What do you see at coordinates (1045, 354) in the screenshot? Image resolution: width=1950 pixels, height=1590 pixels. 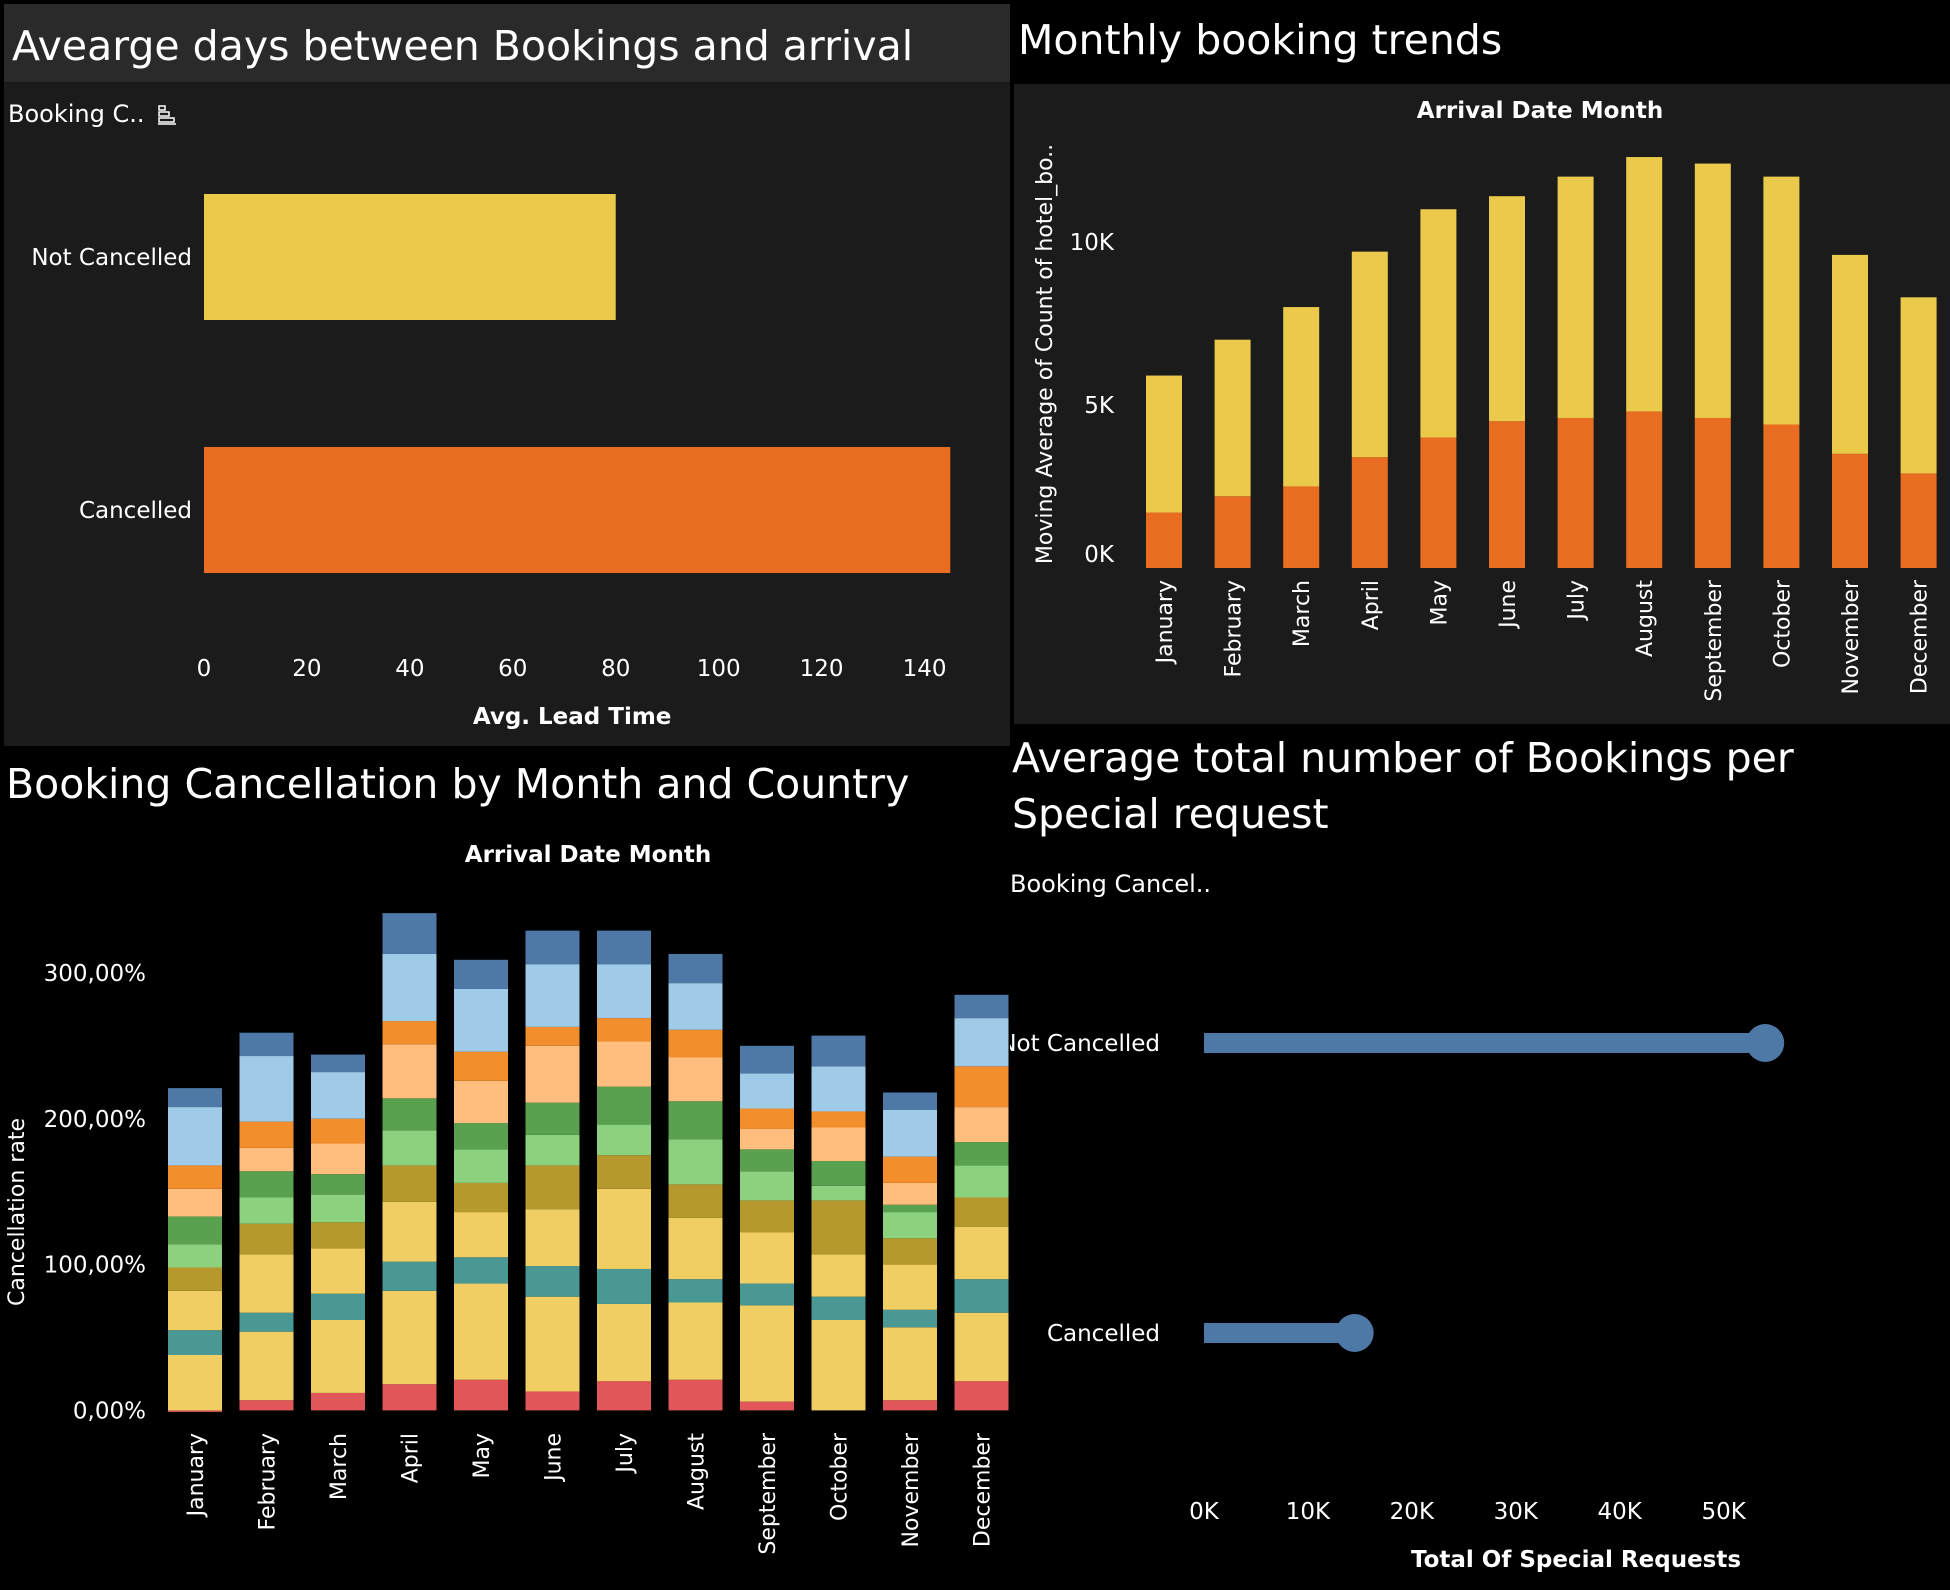 I see `y-axis-label: Moving Average of Count of hotel_bo..` at bounding box center [1045, 354].